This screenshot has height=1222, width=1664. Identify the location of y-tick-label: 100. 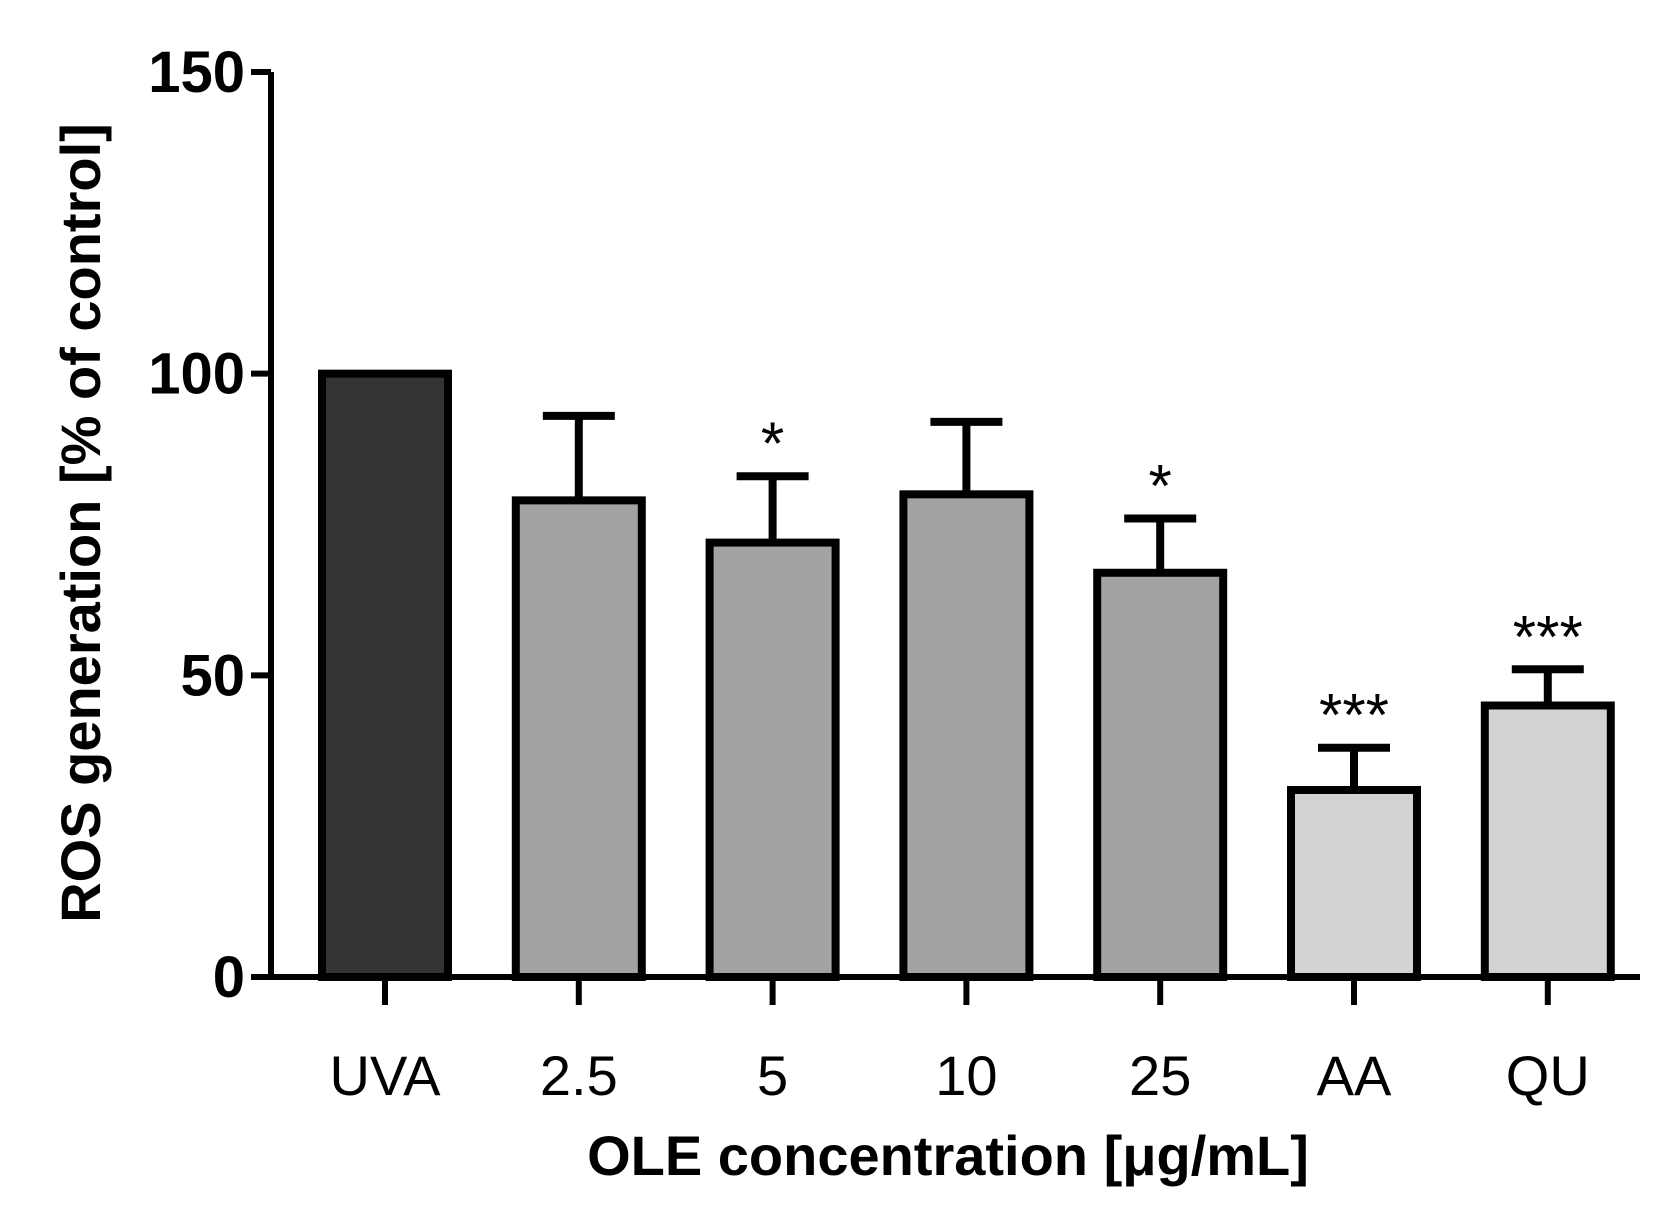
(196, 374).